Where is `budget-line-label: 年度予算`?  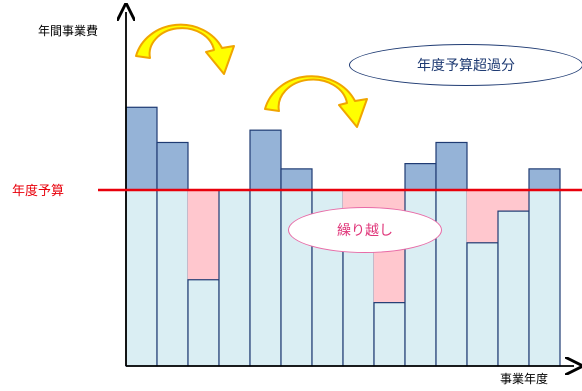
budget-line-label: 年度予算 is located at coordinates (38, 191).